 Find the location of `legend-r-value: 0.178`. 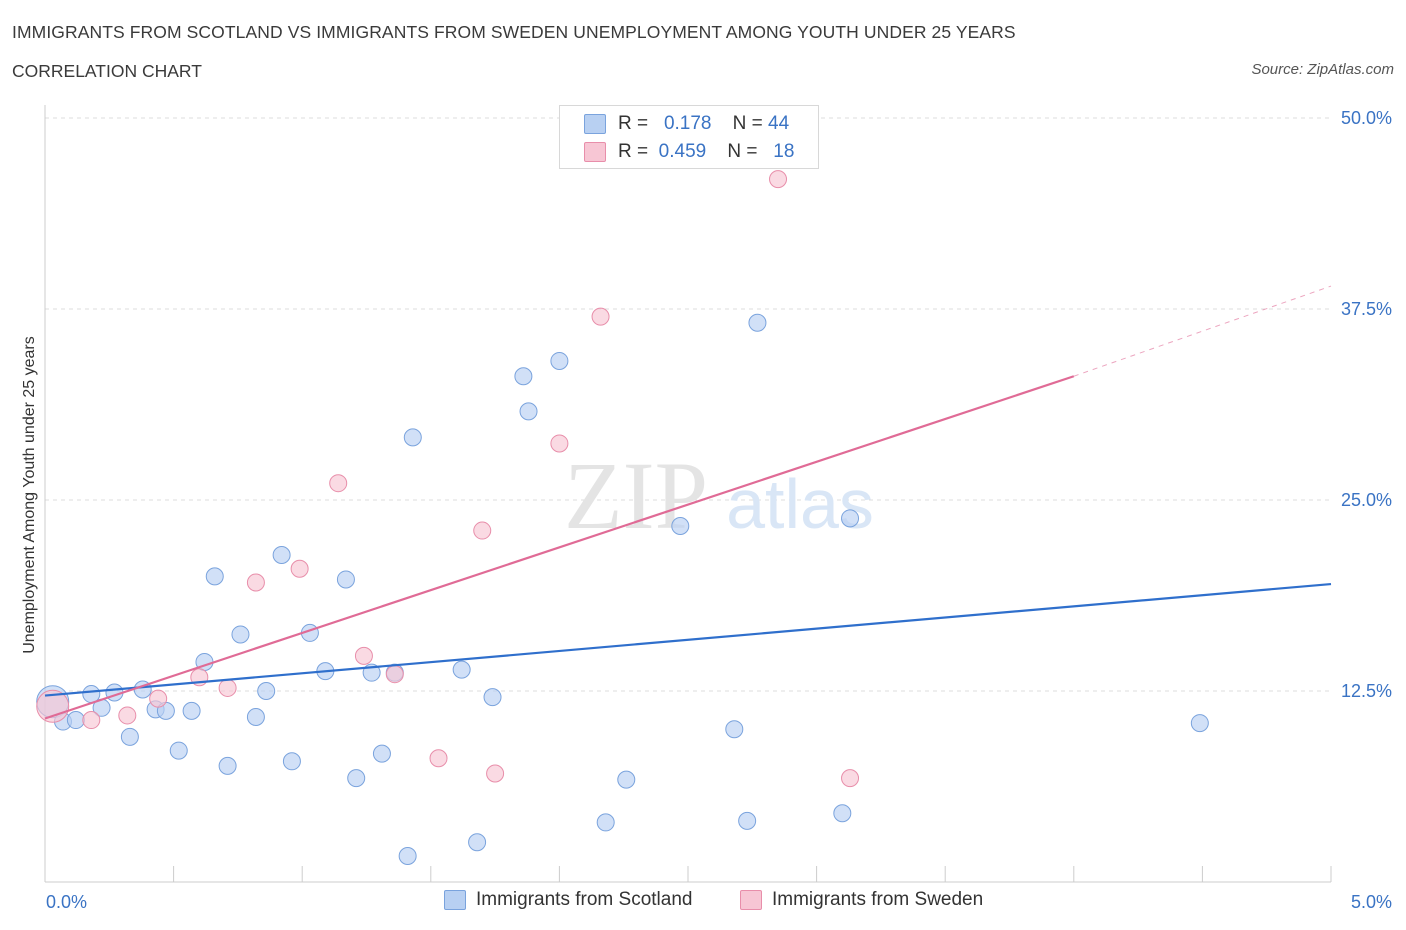

legend-r-value: 0.178 is located at coordinates (687, 123).